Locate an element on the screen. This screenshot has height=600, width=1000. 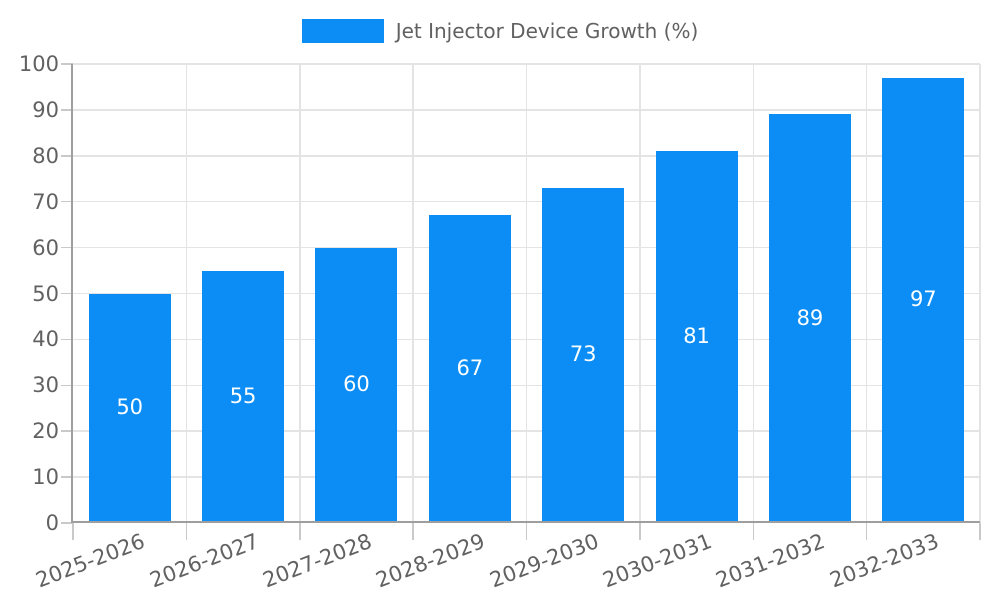
y-tick-label: 40 is located at coordinates (45, 339).